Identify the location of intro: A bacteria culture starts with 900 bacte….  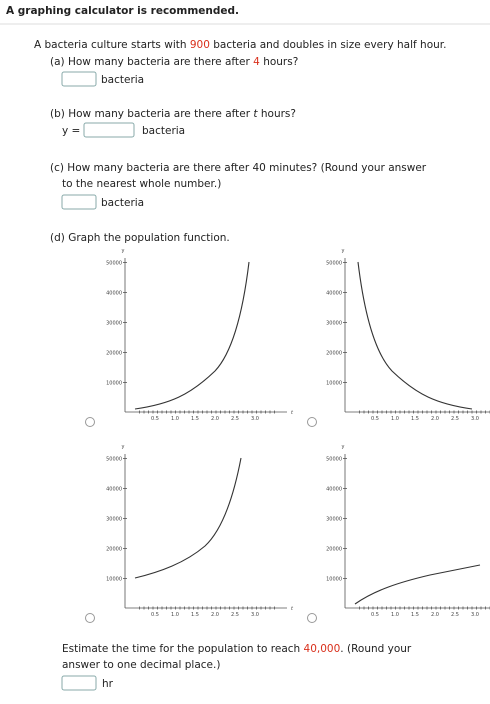
(240, 45).